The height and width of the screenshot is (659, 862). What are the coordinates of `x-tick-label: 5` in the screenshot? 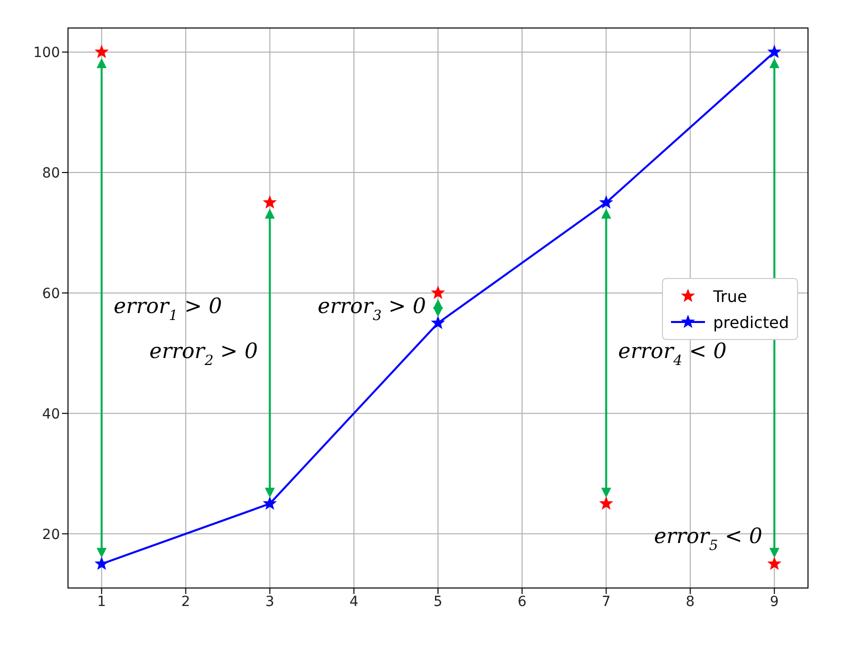 It's located at (438, 602).